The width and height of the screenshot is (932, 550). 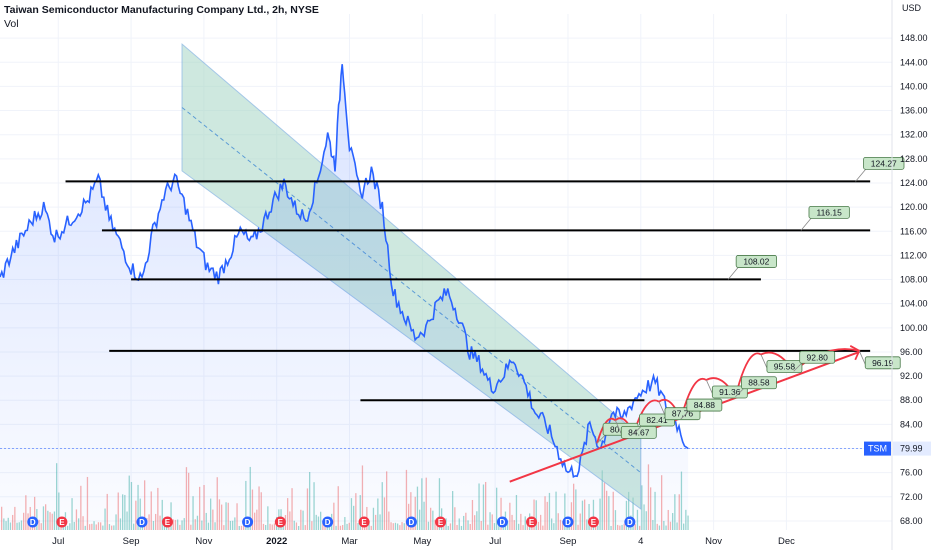 What do you see at coordinates (855, 353) in the screenshot?
I see `projection-arrowhead` at bounding box center [855, 353].